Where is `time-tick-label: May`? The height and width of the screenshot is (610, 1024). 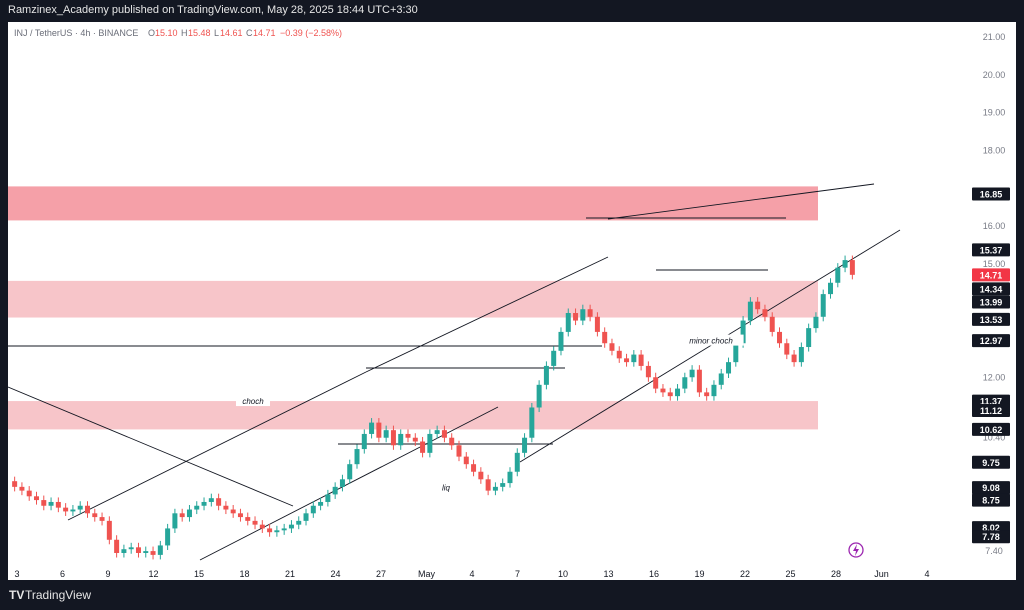
time-tick-label: May is located at coordinates (427, 574).